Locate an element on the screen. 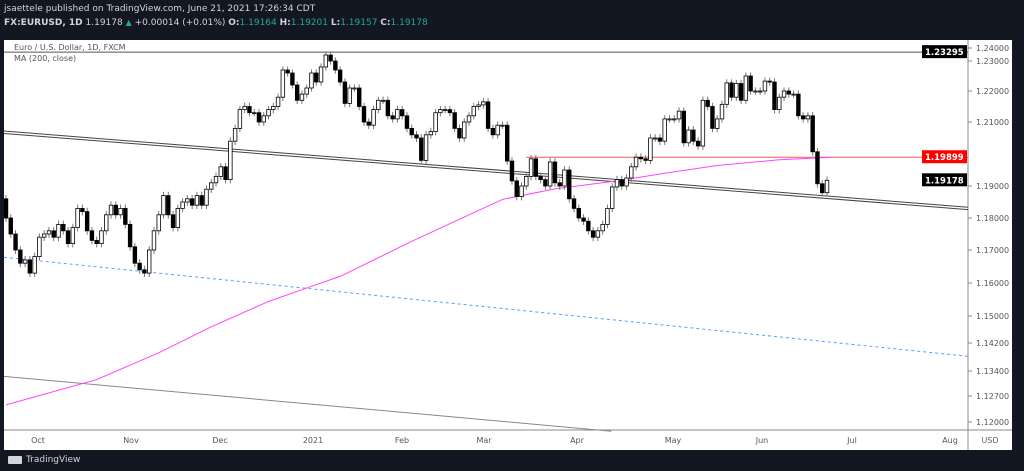 The image size is (1024, 471). symbol: FX:EURUSD, 1D is located at coordinates (43, 23).